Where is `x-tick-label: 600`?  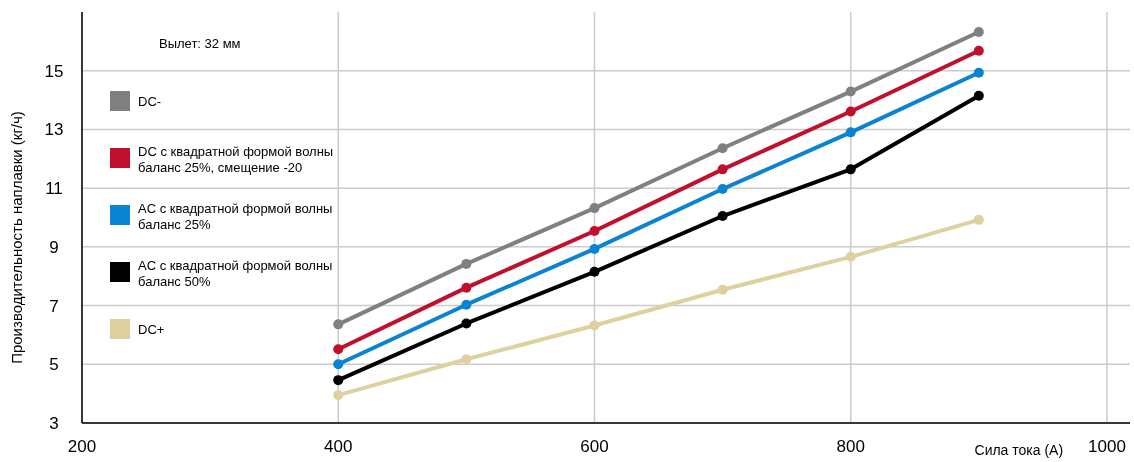
x-tick-label: 600 is located at coordinates (594, 446).